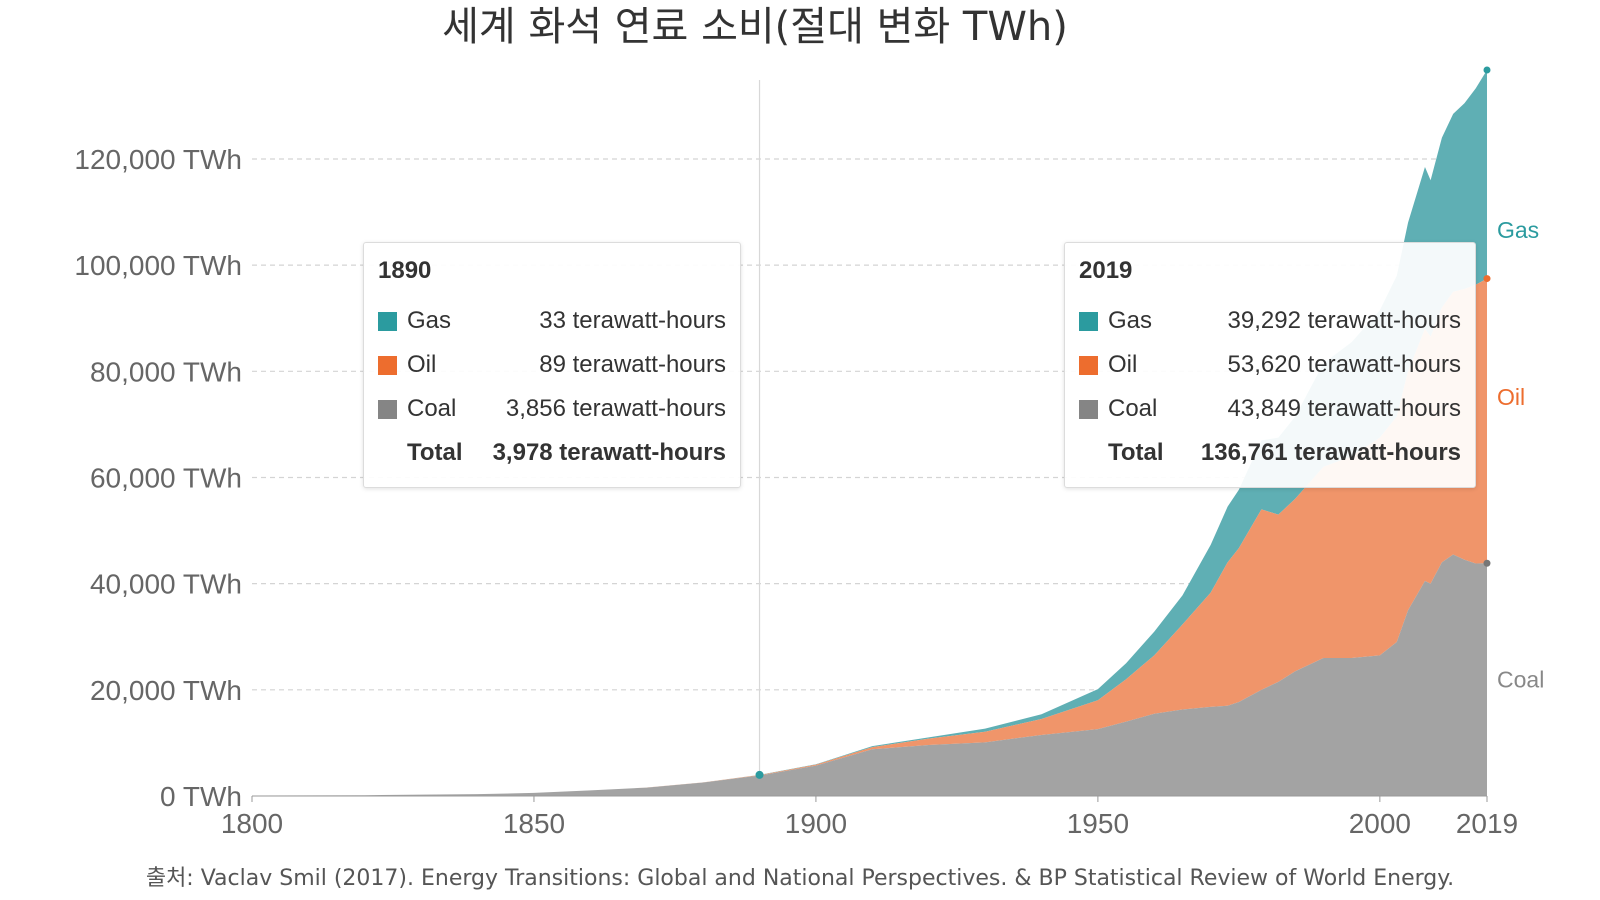 The height and width of the screenshot is (900, 1600). I want to click on tooltip-2019-year: 2019, so click(1106, 270).